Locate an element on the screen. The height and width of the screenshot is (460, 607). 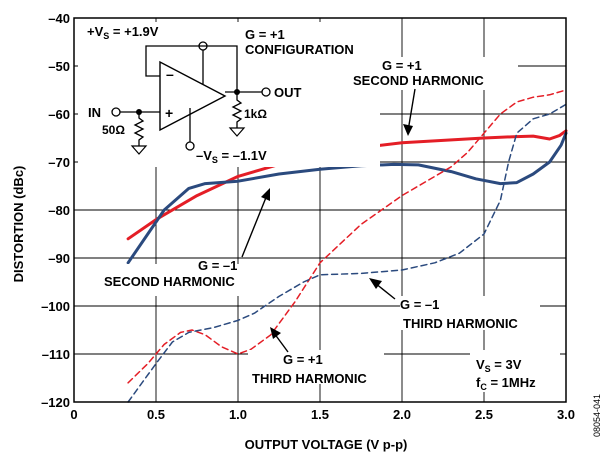
y-tick-label: –80 is located at coordinates (59, 210).